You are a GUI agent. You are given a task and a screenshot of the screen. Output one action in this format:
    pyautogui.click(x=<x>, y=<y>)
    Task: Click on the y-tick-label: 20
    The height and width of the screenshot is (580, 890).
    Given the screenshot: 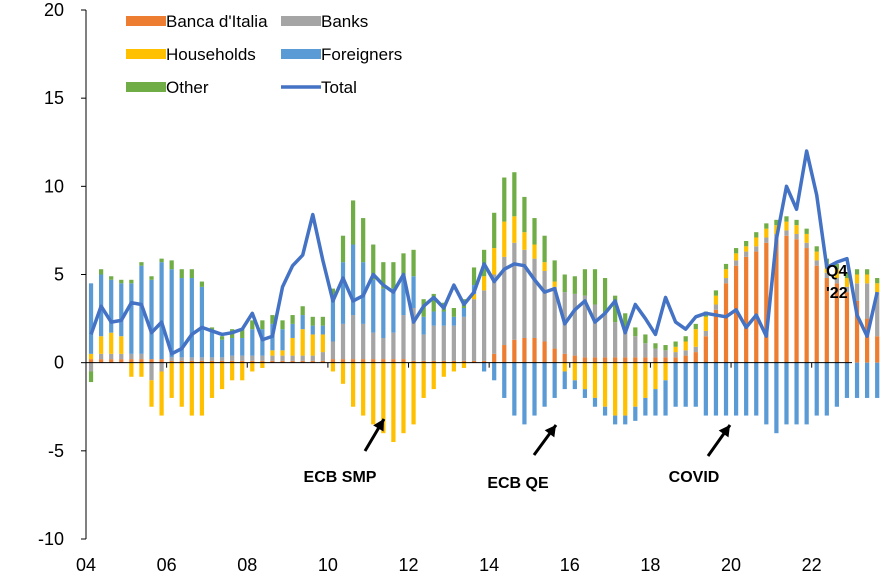 What is the action you would take?
    pyautogui.click(x=54, y=10)
    